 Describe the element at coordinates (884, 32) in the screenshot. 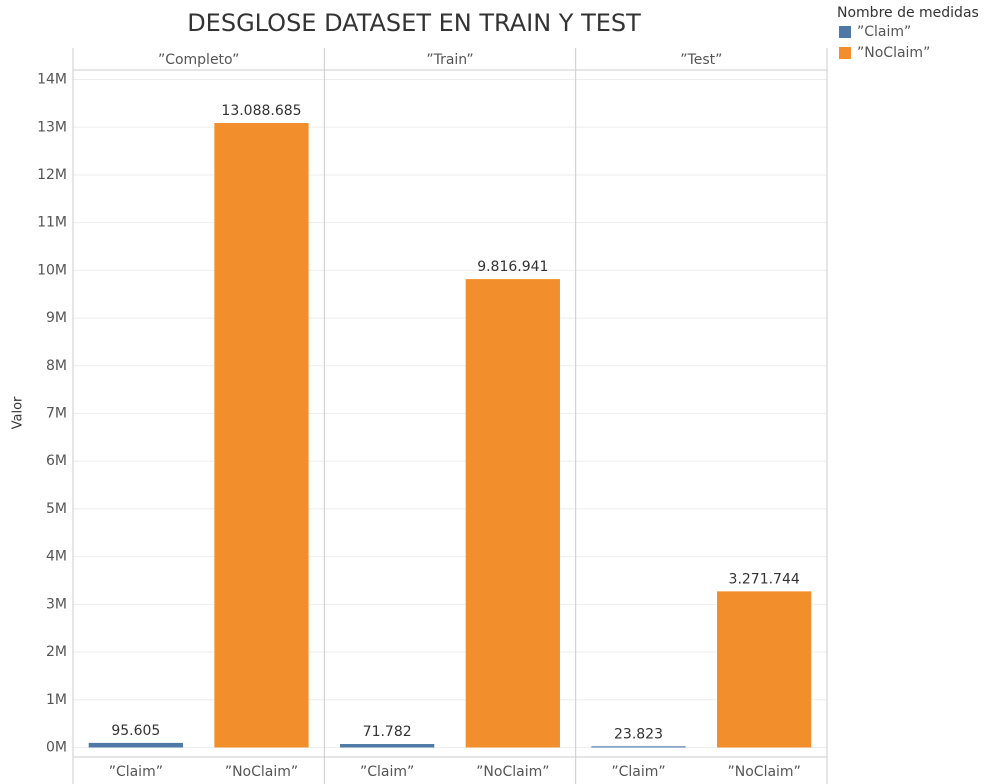

I see `legend-label: ”Claim”` at that location.